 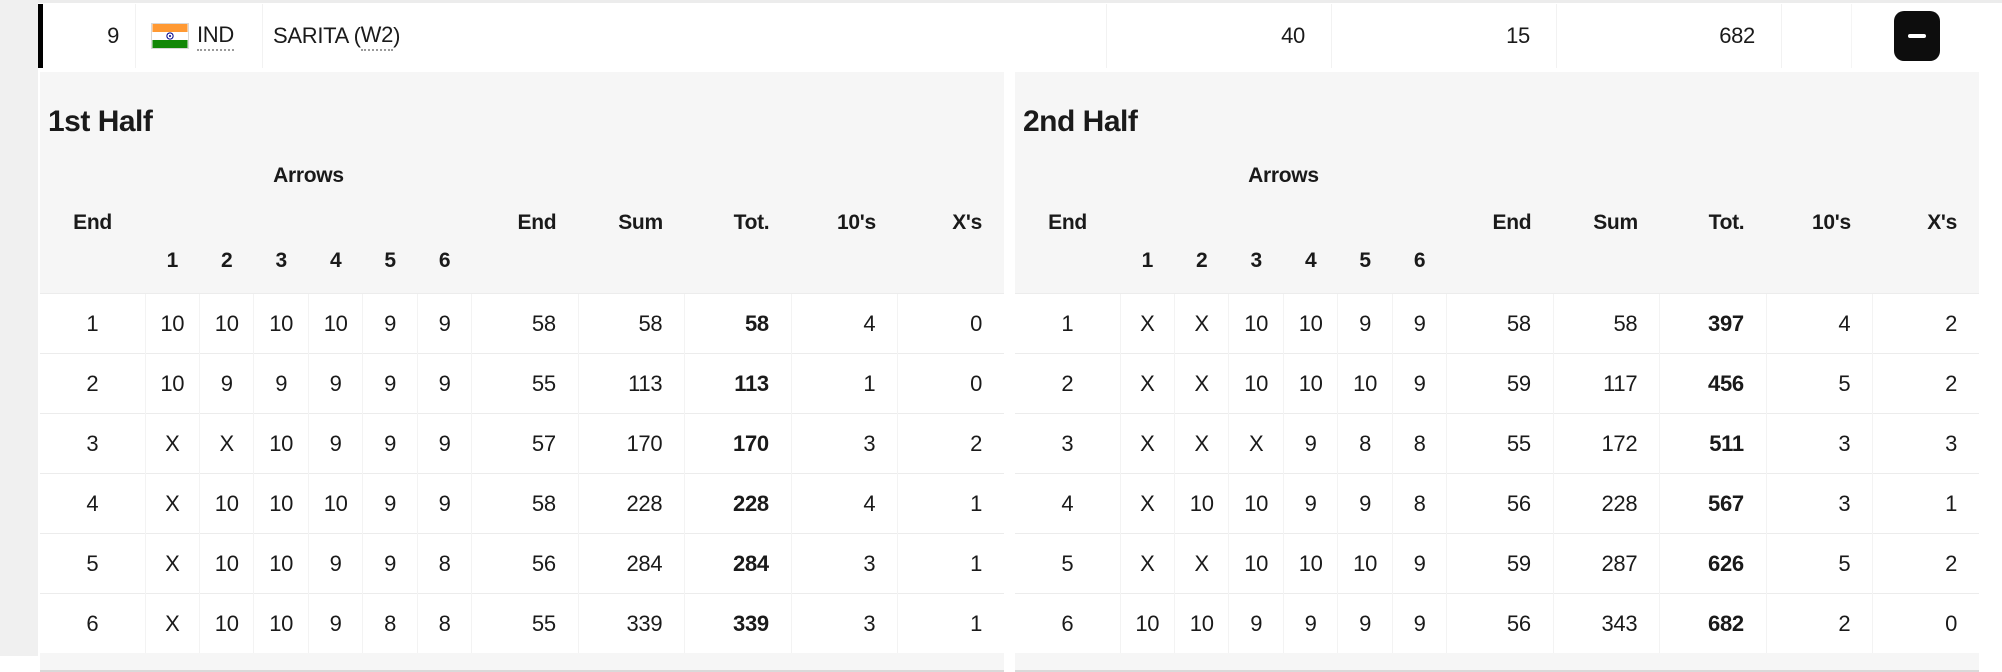 What do you see at coordinates (1512, 222) in the screenshot?
I see `col-header-end-score: End` at bounding box center [1512, 222].